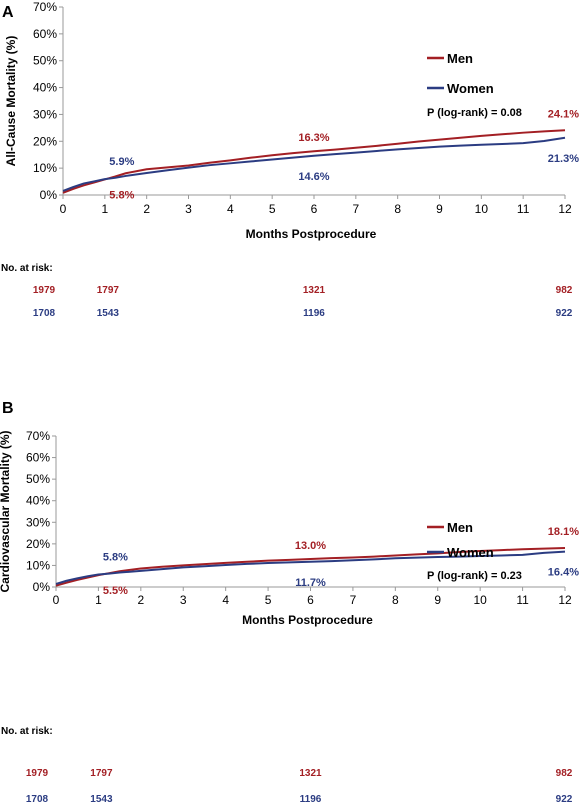 The width and height of the screenshot is (579, 808). I want to click on data-label-men: 5.5%, so click(115, 591).